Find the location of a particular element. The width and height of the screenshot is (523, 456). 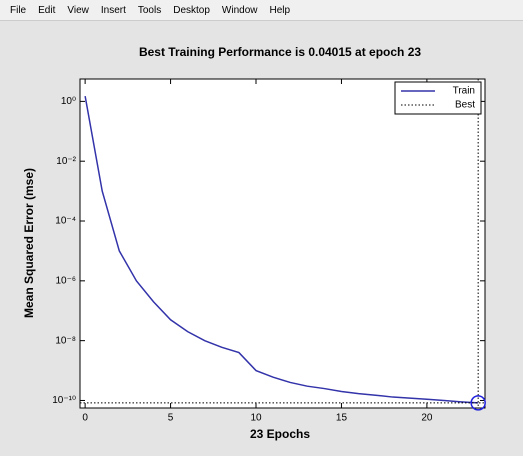

legend-label: Best is located at coordinates (465, 105).